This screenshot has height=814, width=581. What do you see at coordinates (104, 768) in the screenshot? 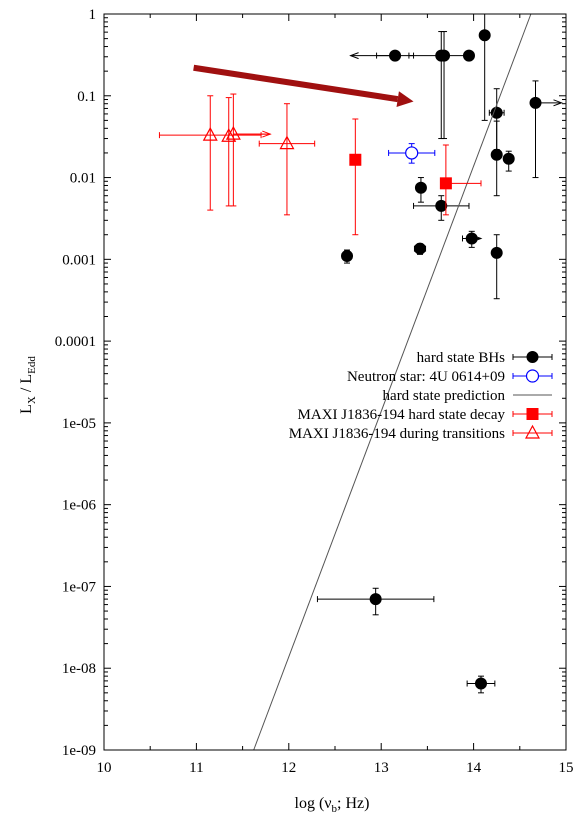
I see `x-tick-label: 10` at bounding box center [104, 768].